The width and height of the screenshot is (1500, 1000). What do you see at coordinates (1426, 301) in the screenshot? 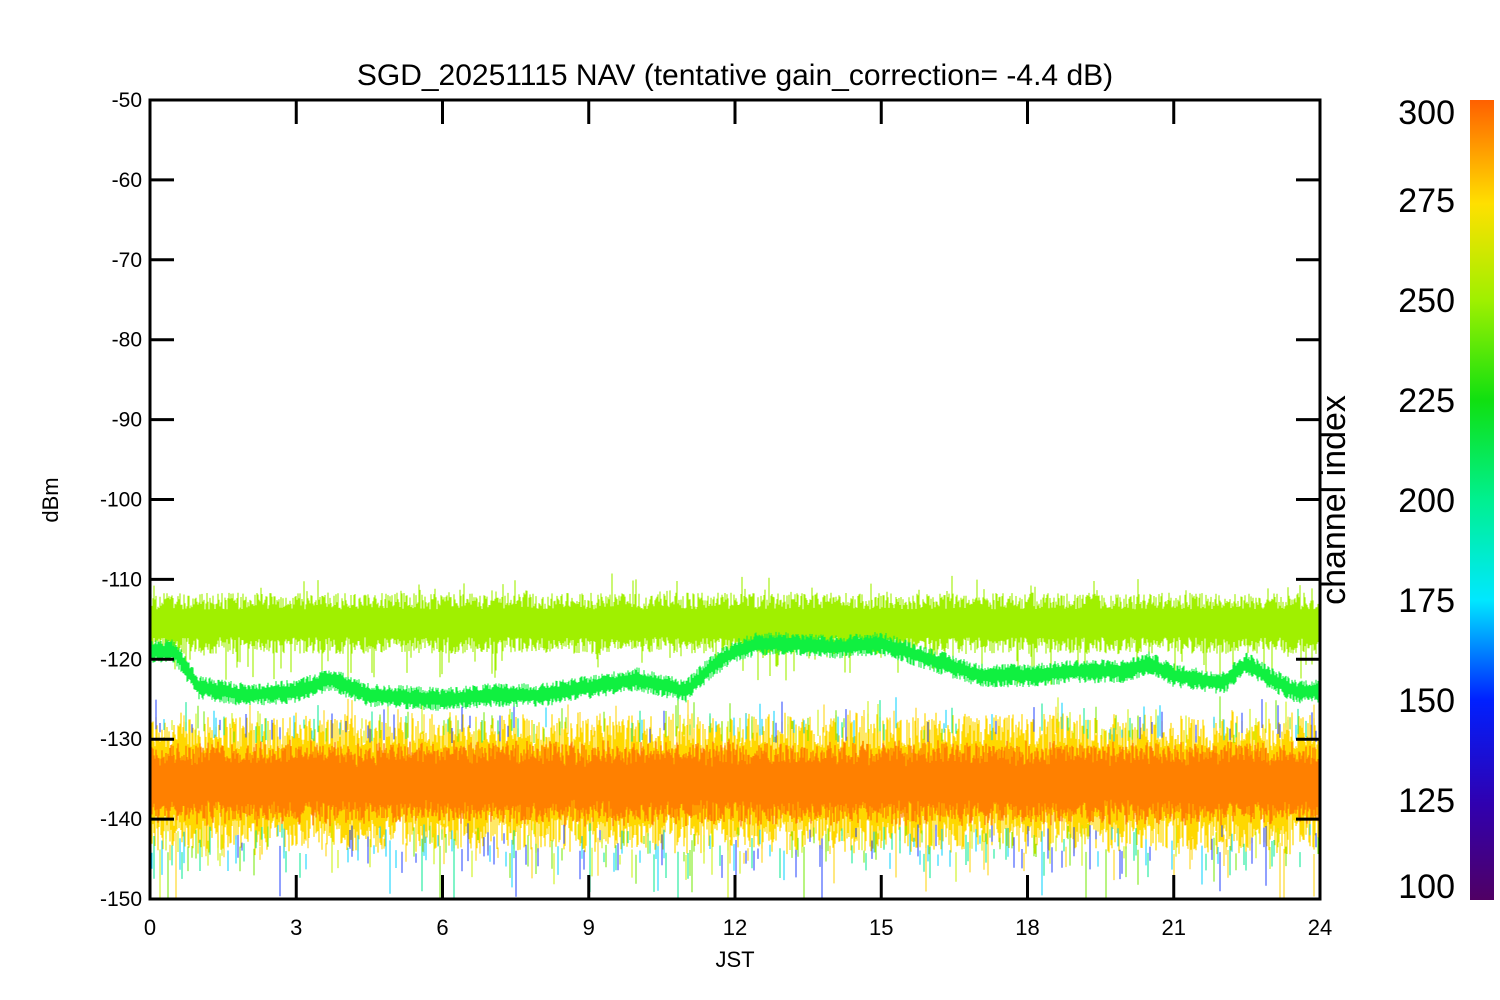
I see `colorbar-tick-label: 250` at bounding box center [1426, 301].